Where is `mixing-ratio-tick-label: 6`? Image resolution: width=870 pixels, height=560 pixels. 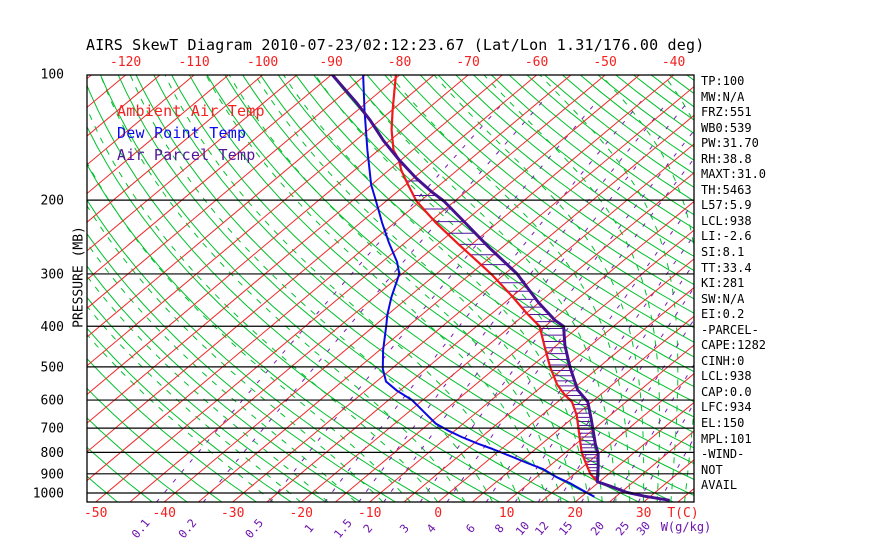
mixing-ratio-tick-label: 6 is located at coordinates (470, 528).